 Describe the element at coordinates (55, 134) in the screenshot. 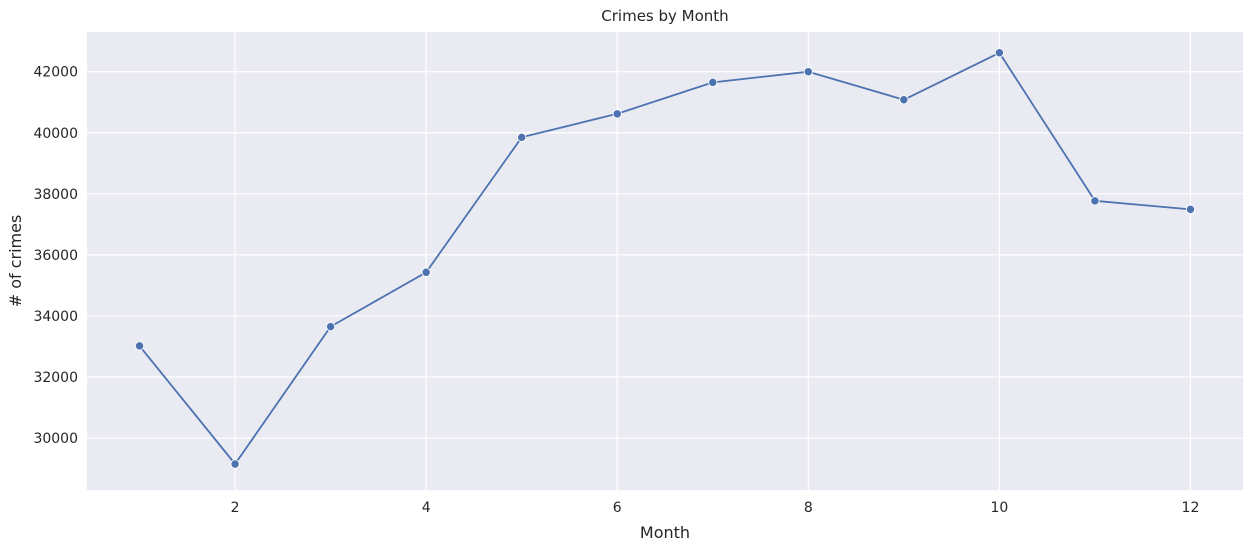

I see `y-tick-label: 40000` at that location.